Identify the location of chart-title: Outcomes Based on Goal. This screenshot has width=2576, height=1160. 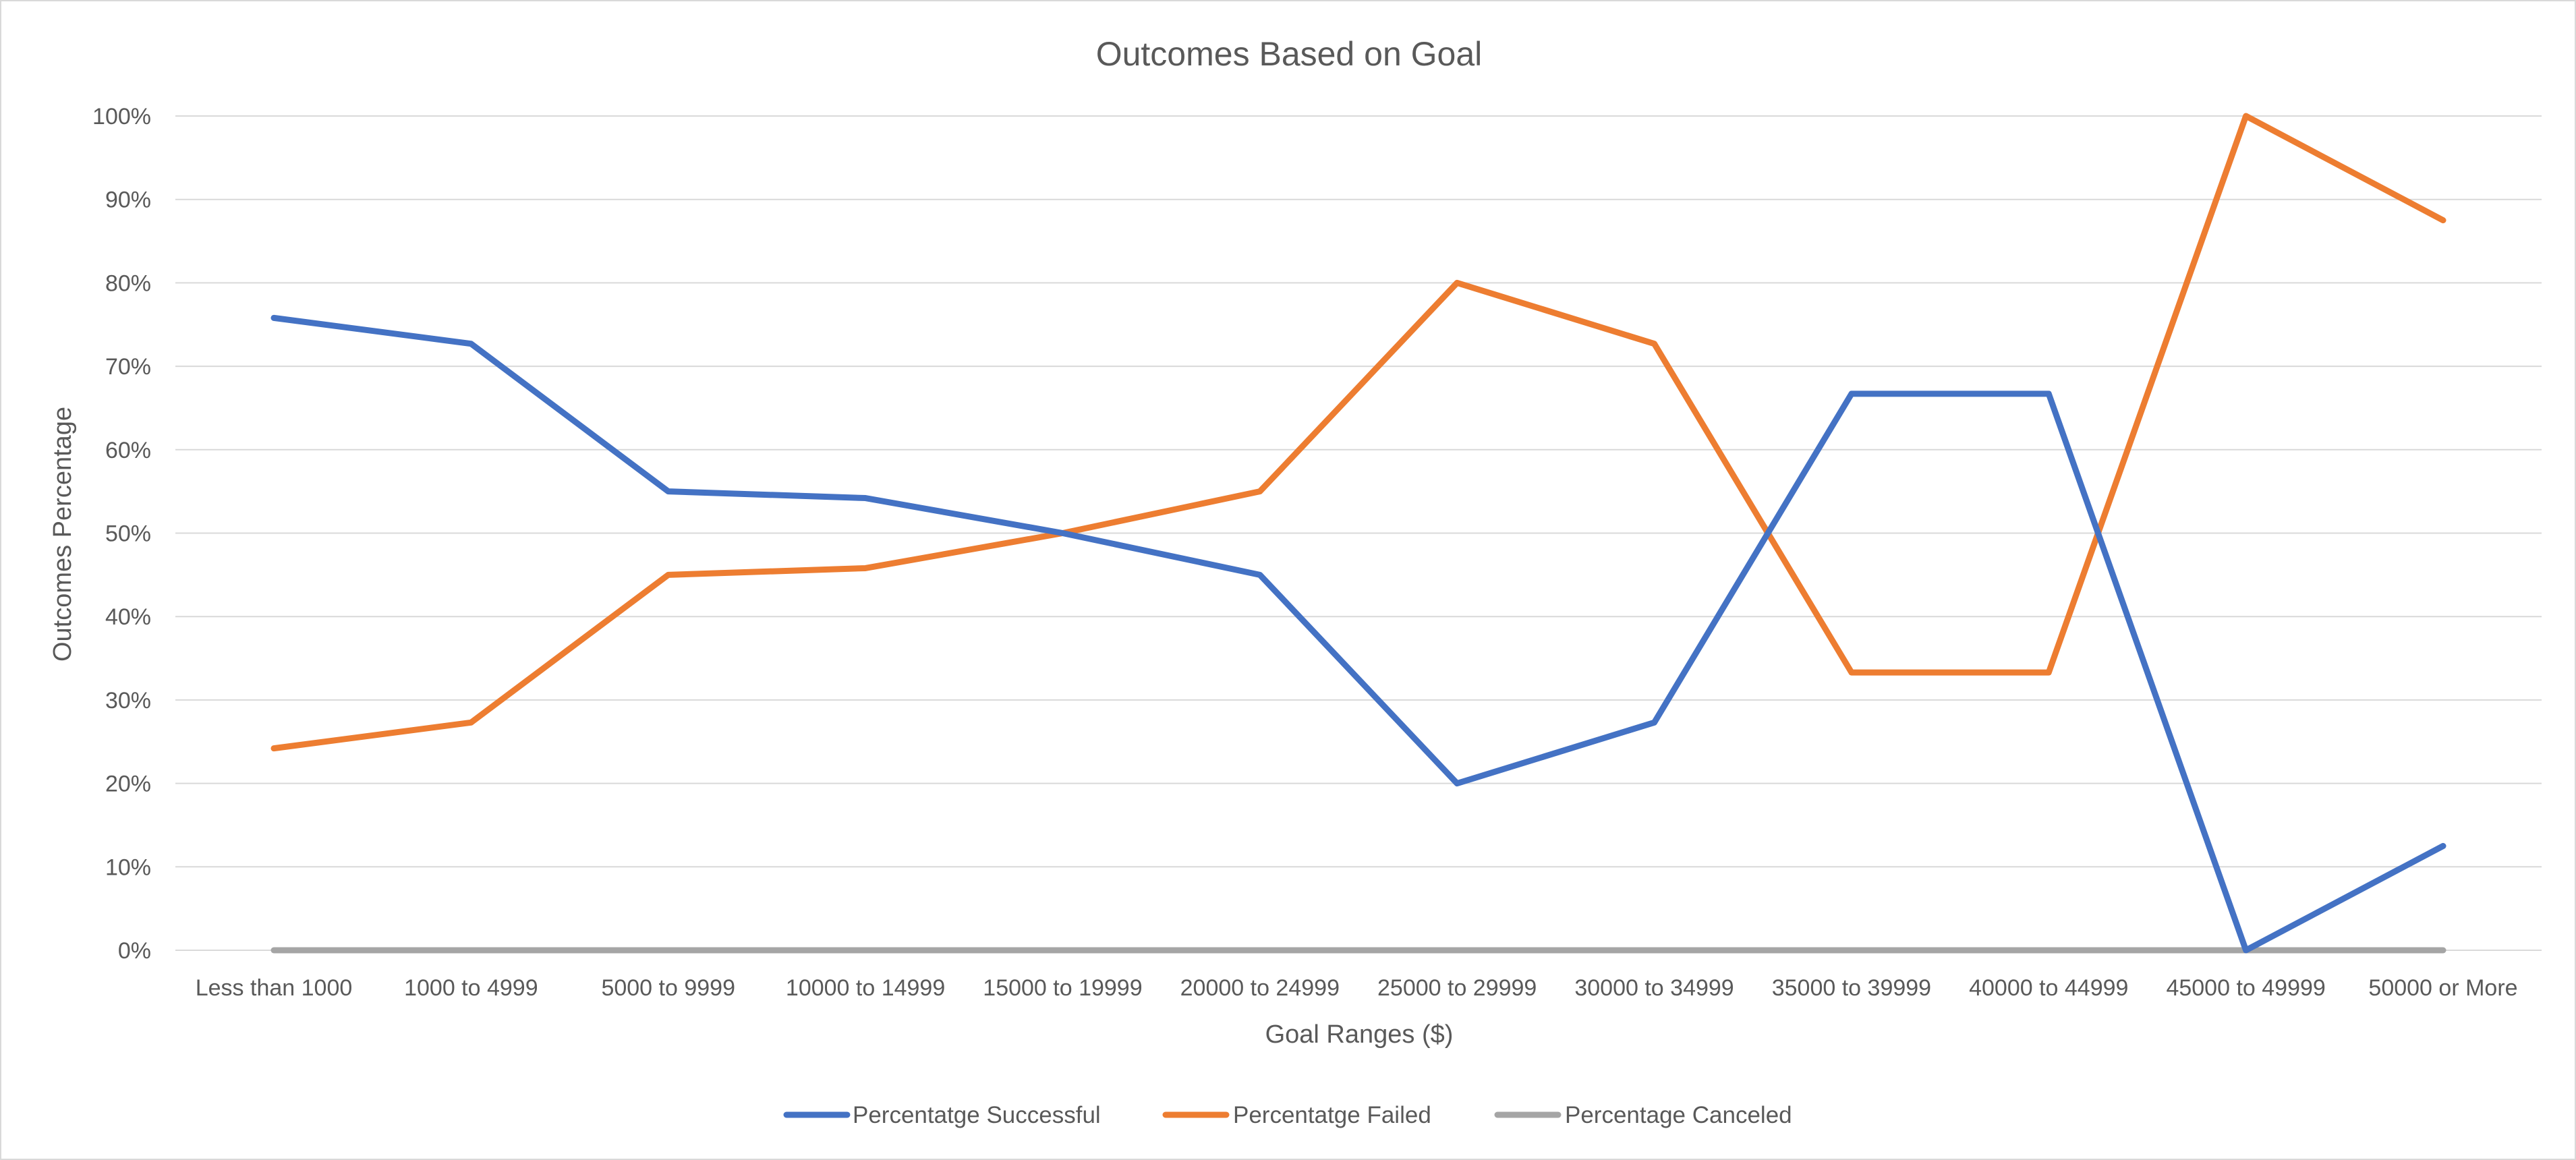
(1289, 54).